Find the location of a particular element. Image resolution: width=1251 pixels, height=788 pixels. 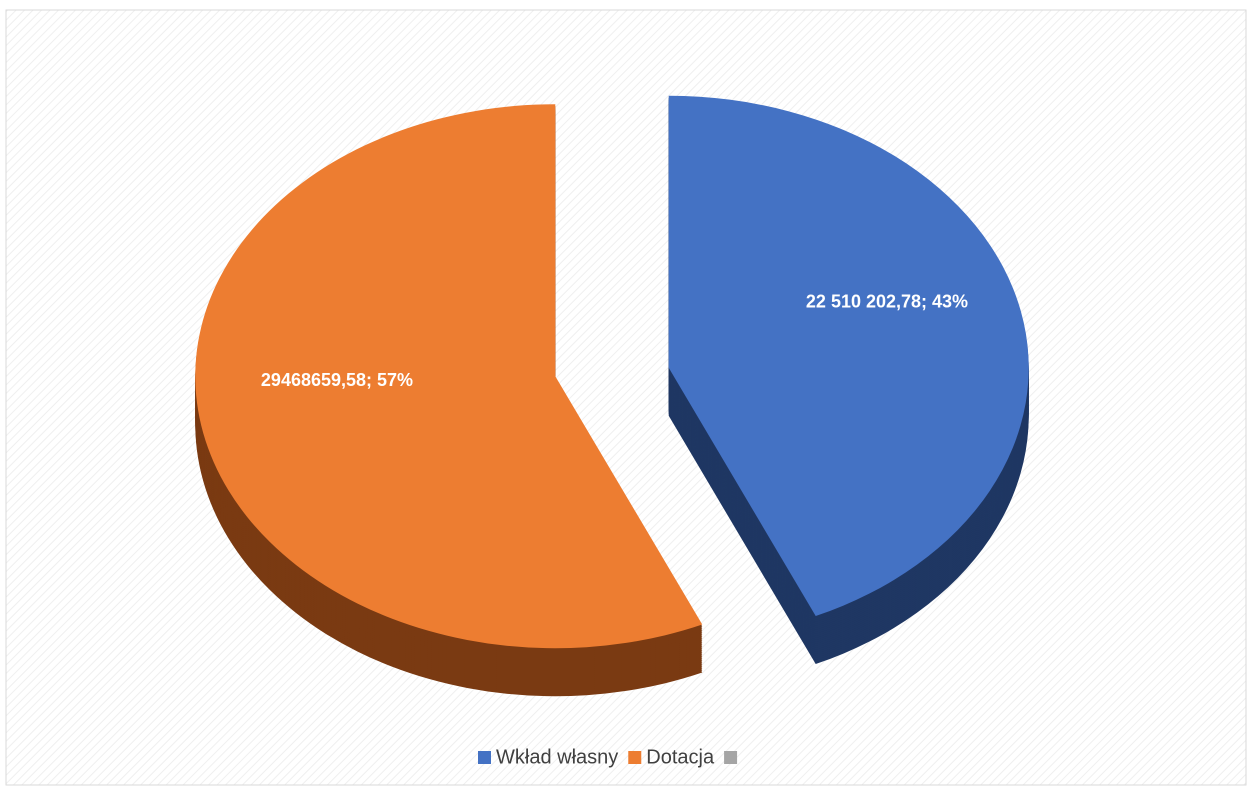

data-label: 29468659,58; 57% is located at coordinates (337, 380).